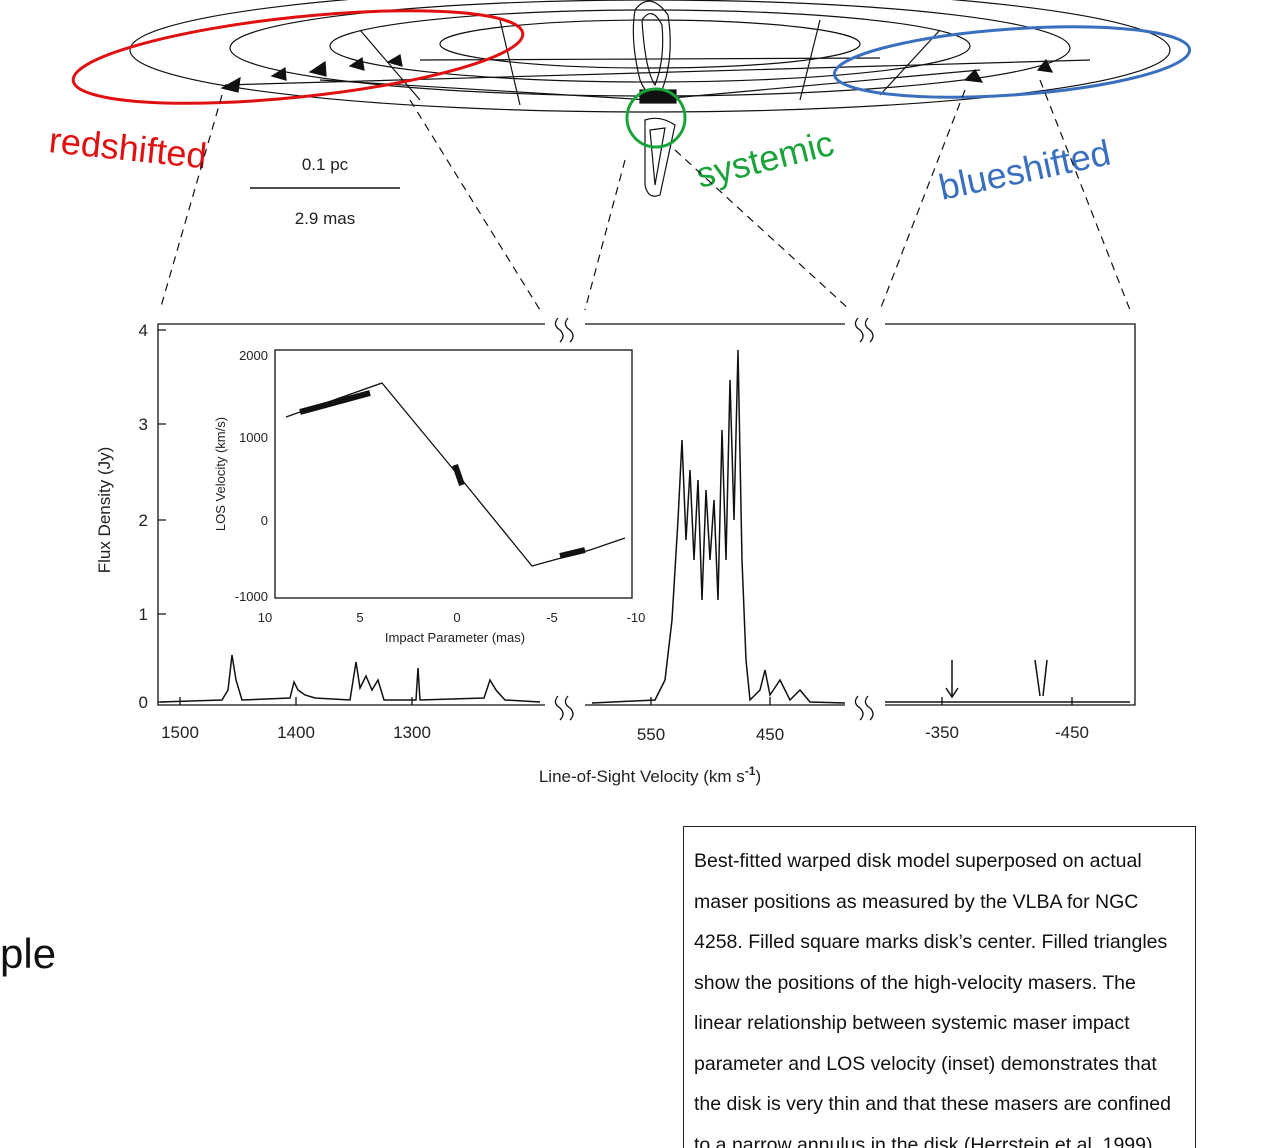 The width and height of the screenshot is (1263, 1148). Describe the element at coordinates (104, 510) in the screenshot. I see `y-axis-label: Flux Density (Jy)` at that location.